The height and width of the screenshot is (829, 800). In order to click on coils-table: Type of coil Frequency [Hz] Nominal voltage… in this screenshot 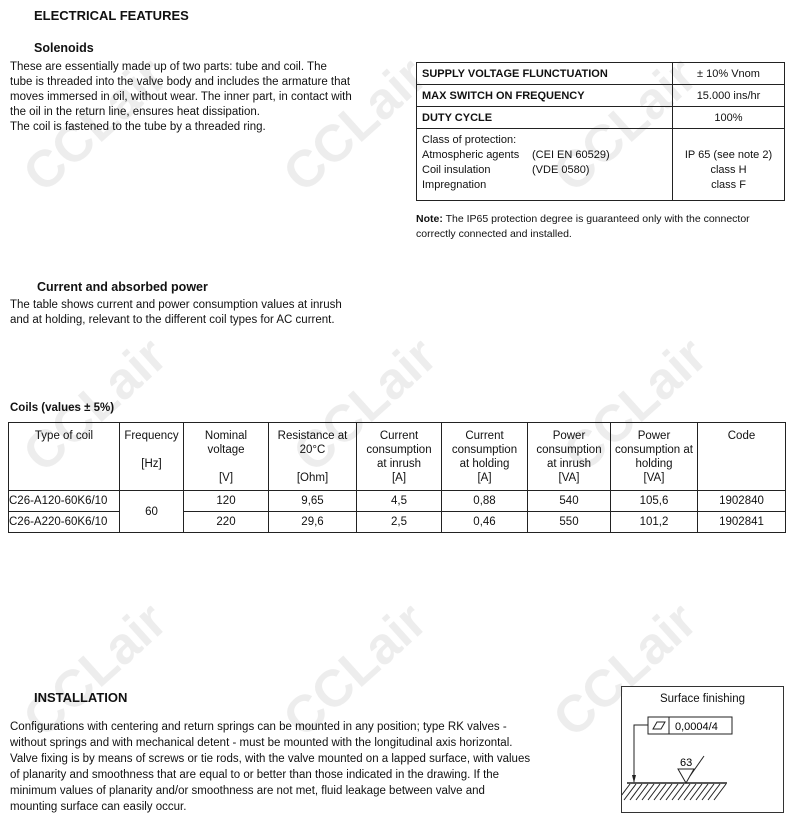, I will do `click(397, 477)`.